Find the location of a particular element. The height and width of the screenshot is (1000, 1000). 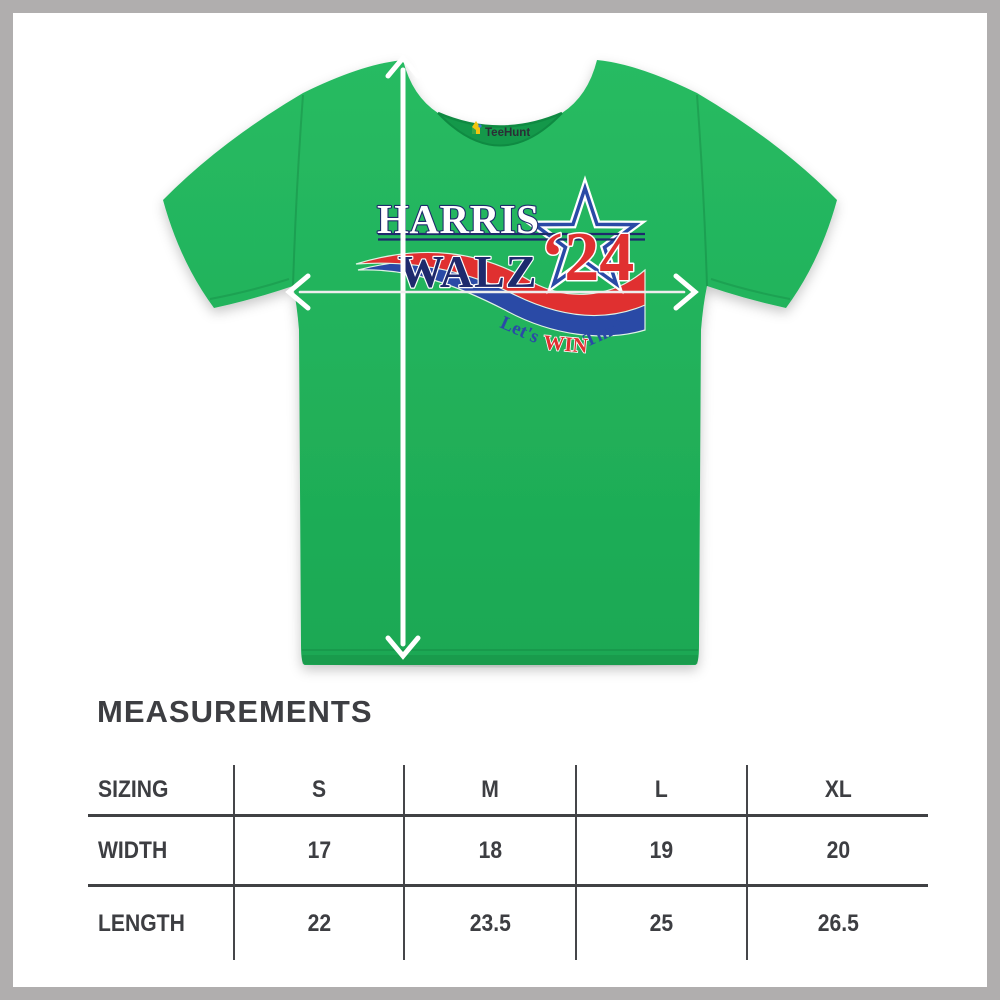

left-sleeve-hem is located at coordinates (249, 289).